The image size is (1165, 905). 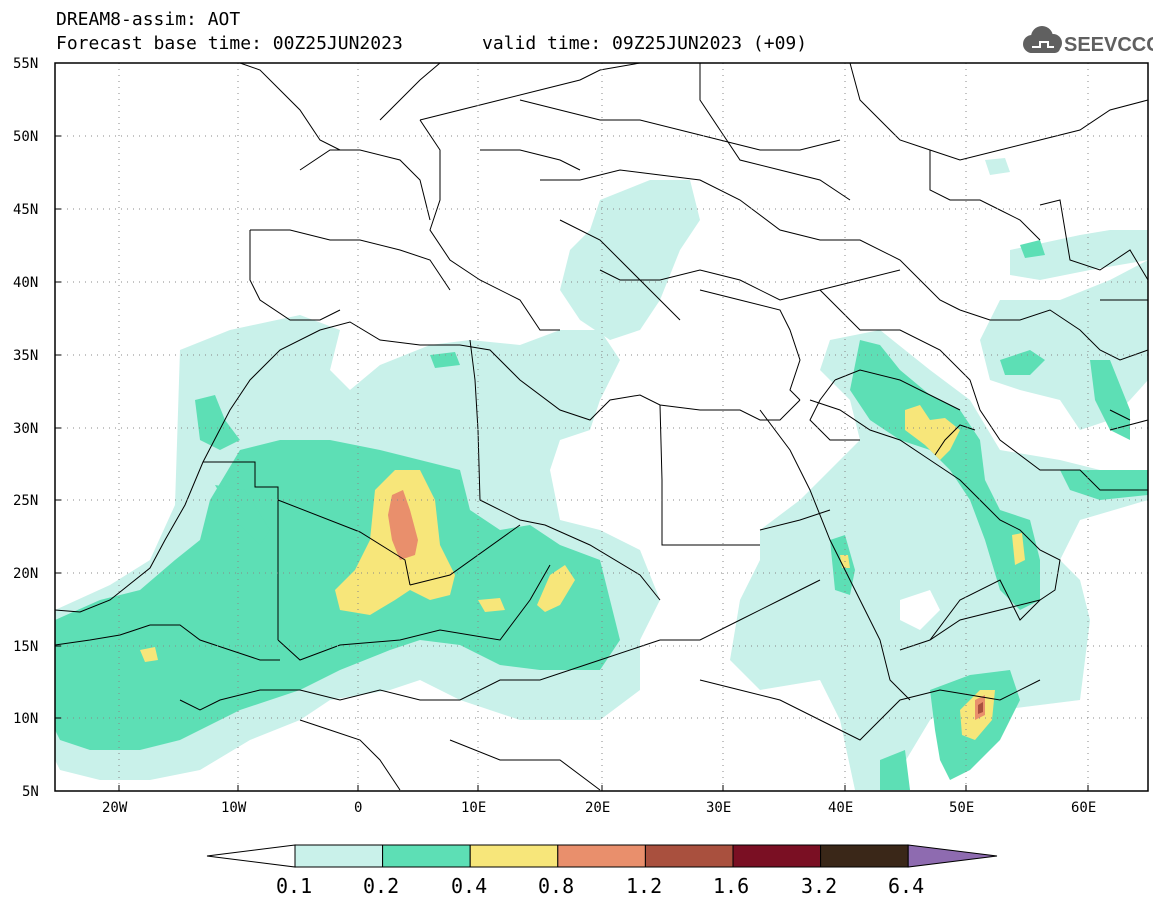 I want to click on lat-label: 45N, so click(x=25, y=210).